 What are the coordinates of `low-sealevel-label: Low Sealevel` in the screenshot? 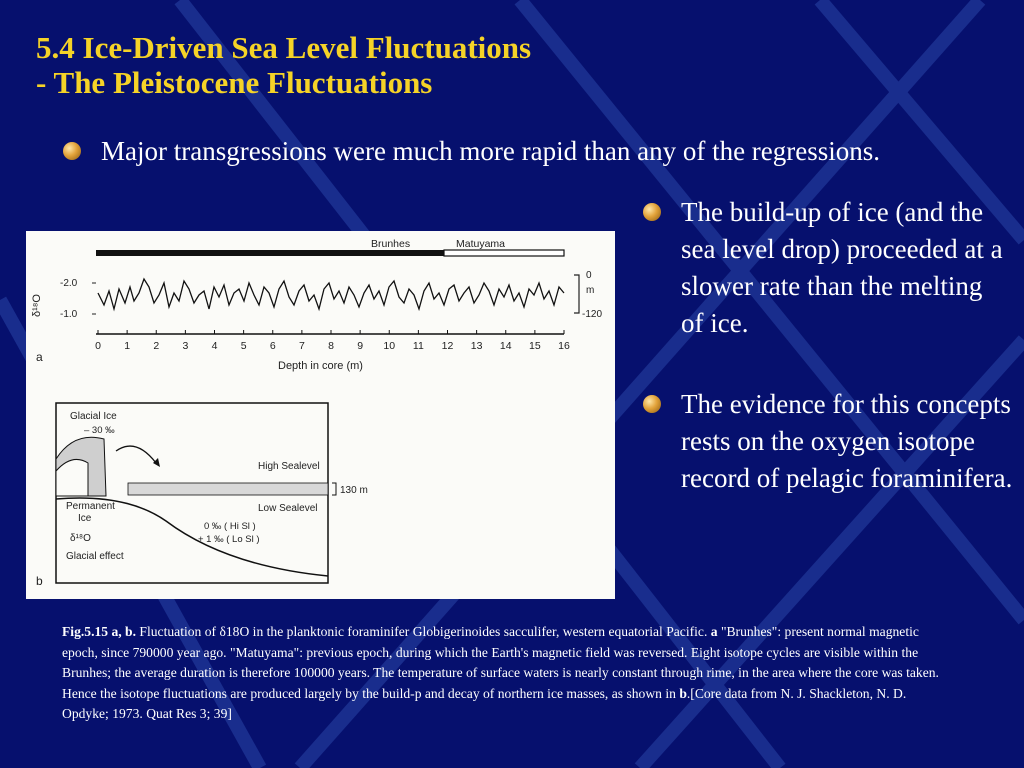 It's located at (287, 508).